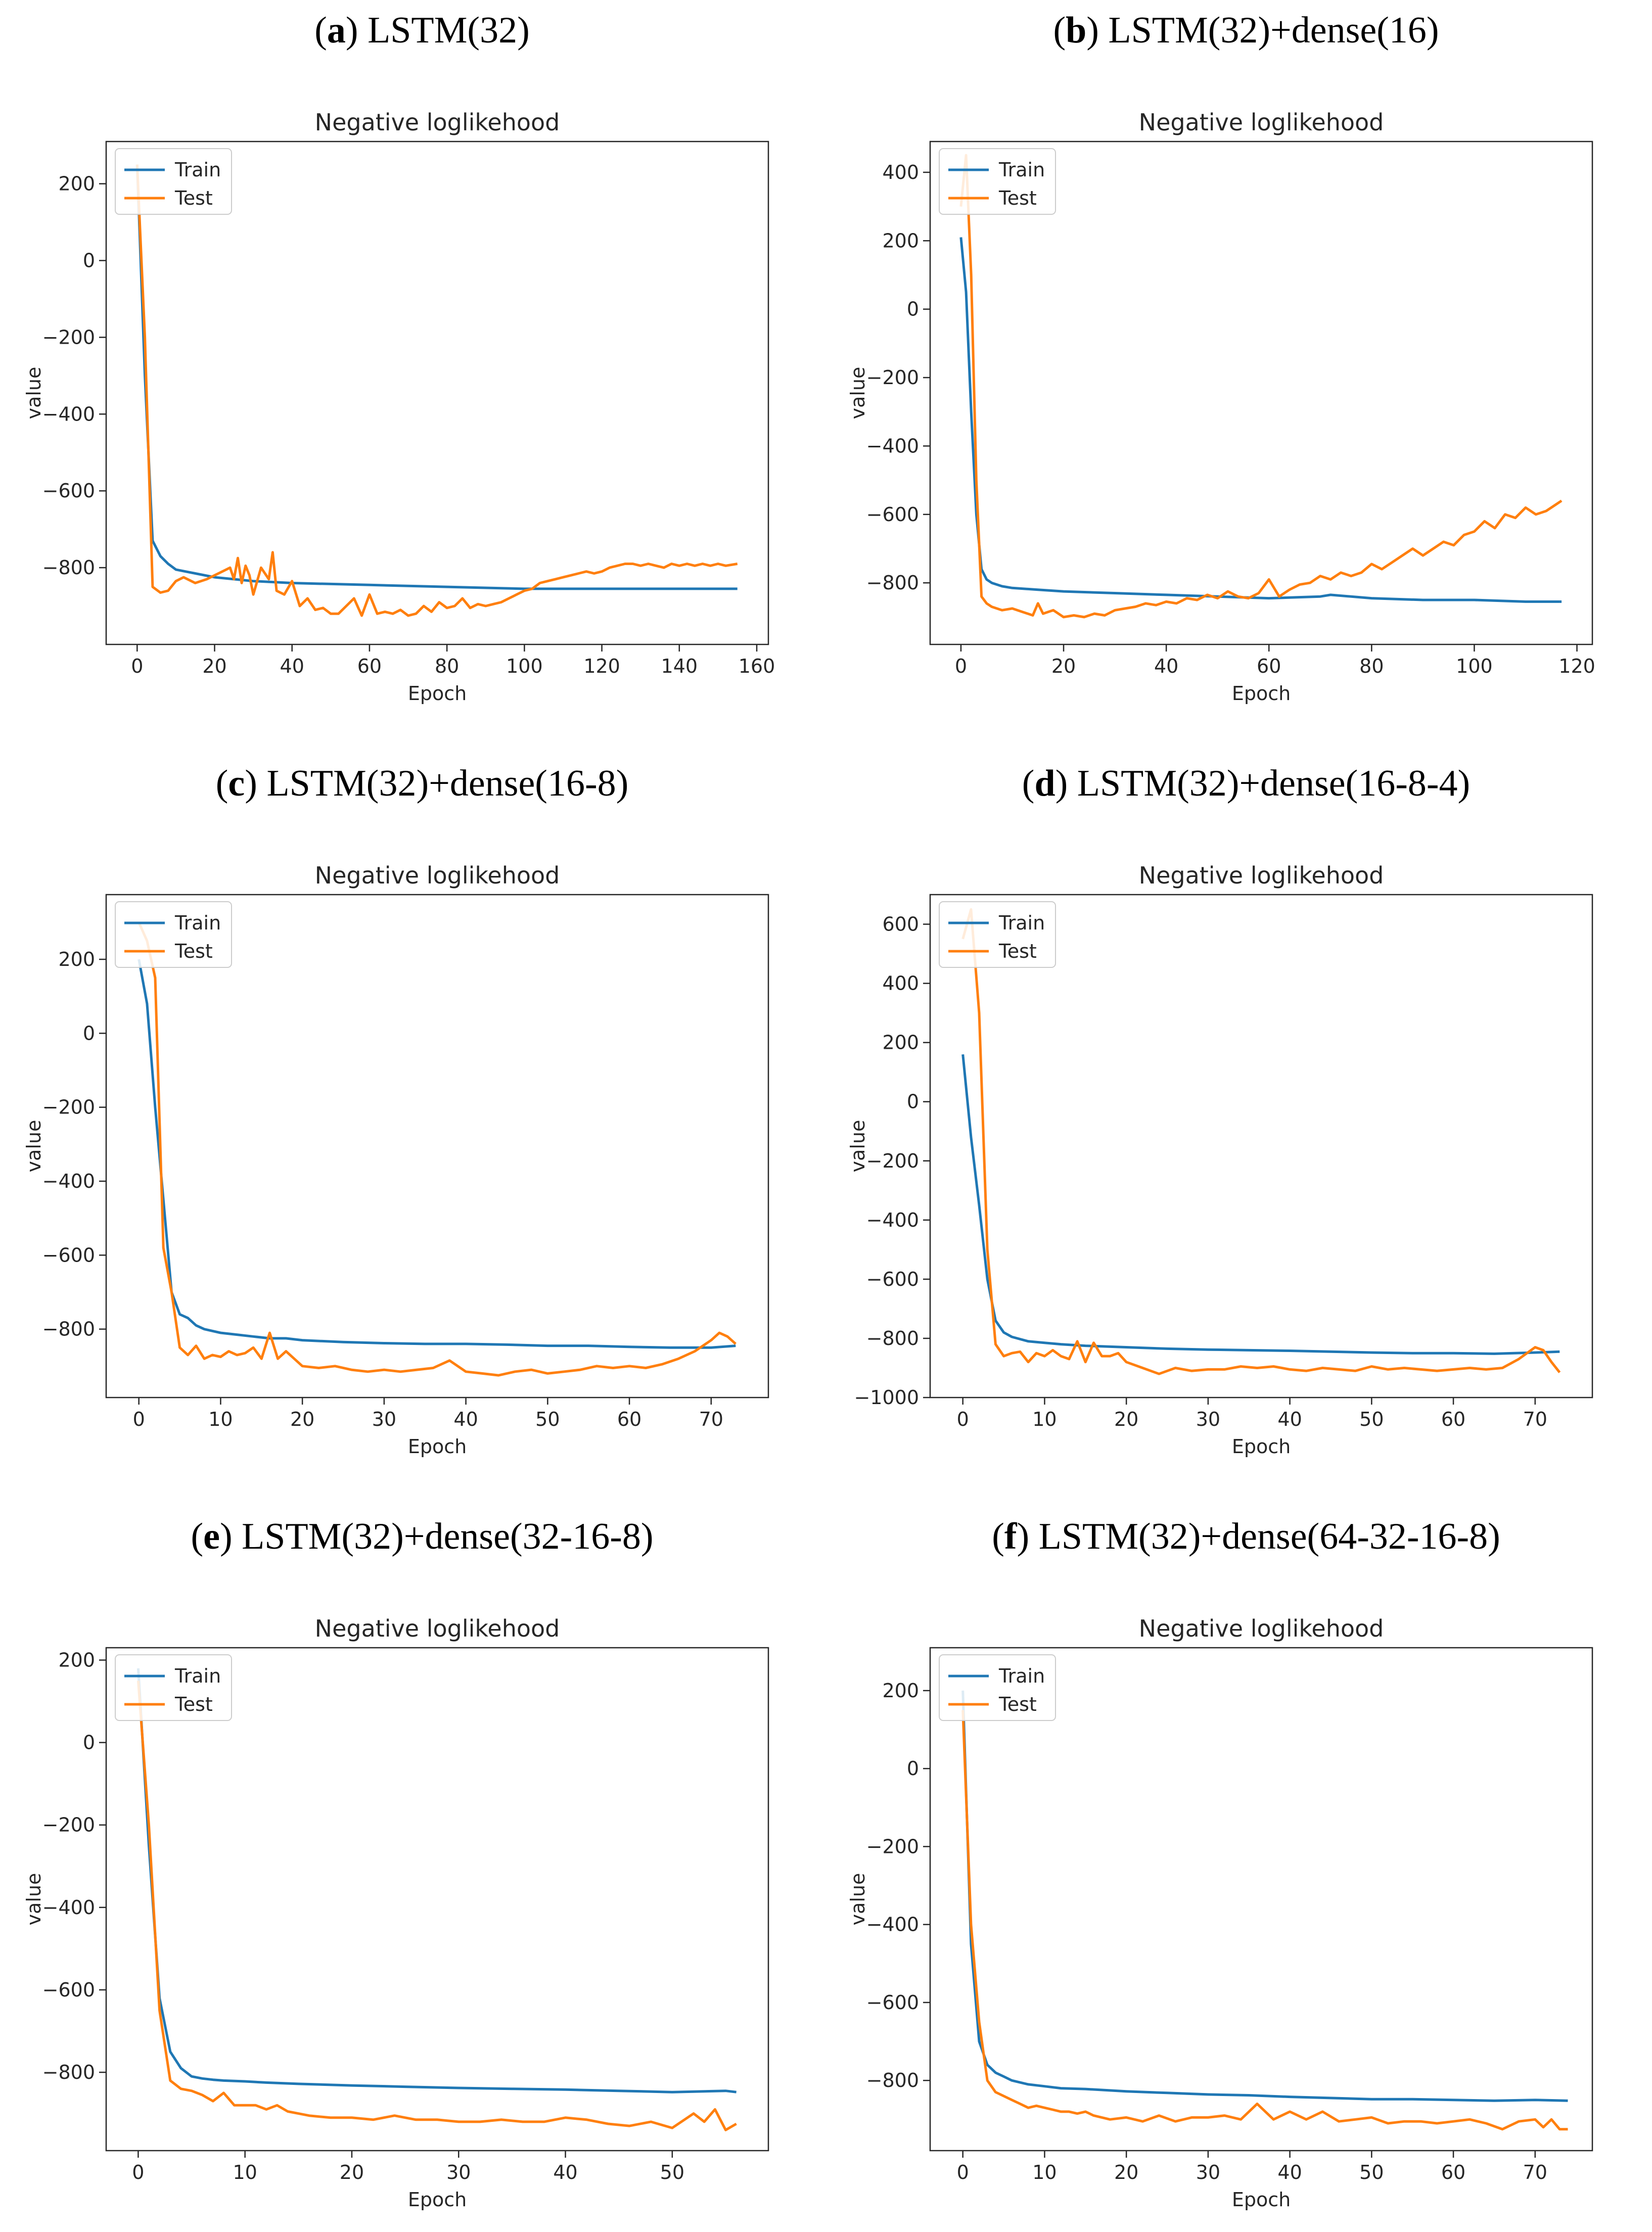 The height and width of the screenshot is (2232, 1652). What do you see at coordinates (900, 172) in the screenshot?
I see `y-tick-label: 400` at bounding box center [900, 172].